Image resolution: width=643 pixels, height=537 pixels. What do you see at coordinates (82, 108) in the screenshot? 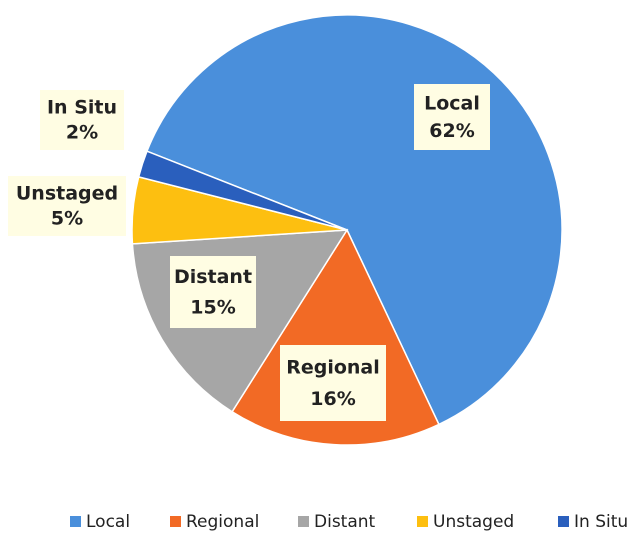
I see `data-label-name: In Situ` at bounding box center [82, 108].